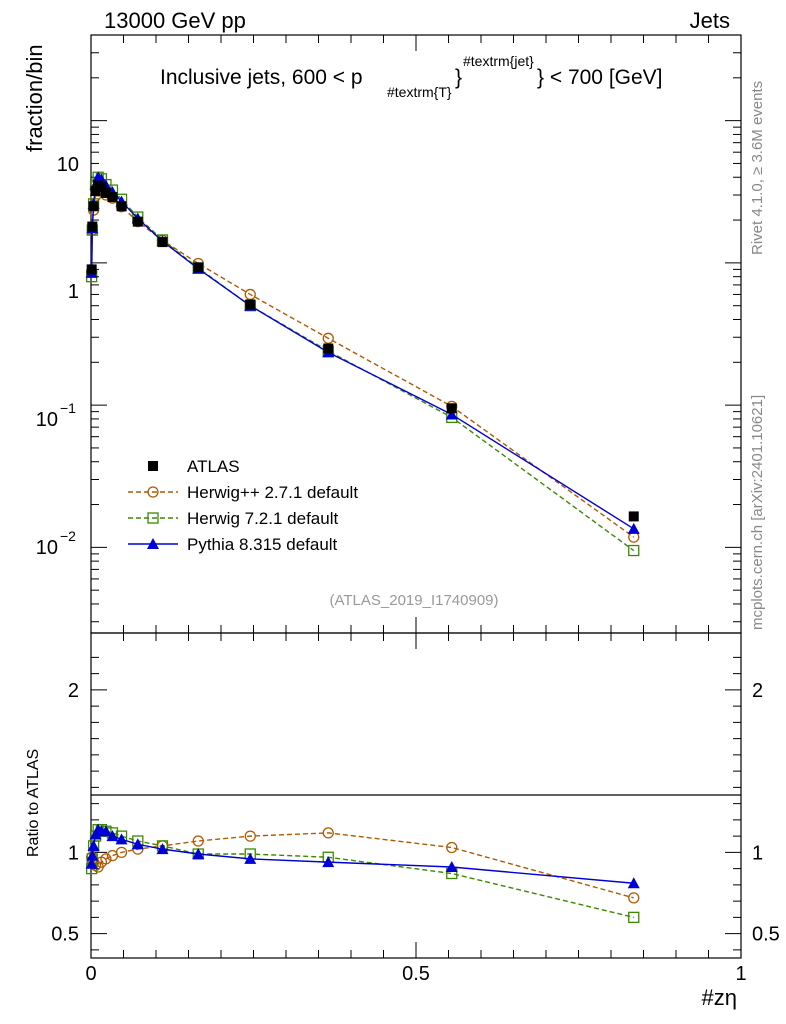 This screenshot has width=786, height=1024. I want to click on legend-marker-pythia-8-315-default, so click(153, 543).